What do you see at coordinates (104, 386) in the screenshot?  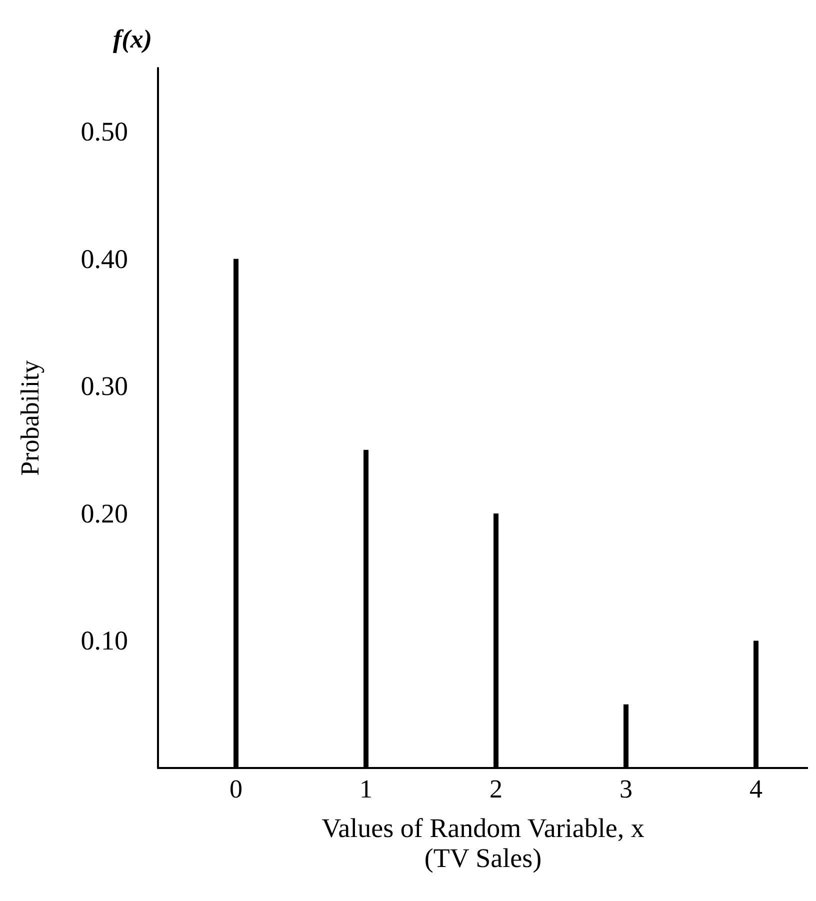 I see `y-tick-label: 0.30` at bounding box center [104, 386].